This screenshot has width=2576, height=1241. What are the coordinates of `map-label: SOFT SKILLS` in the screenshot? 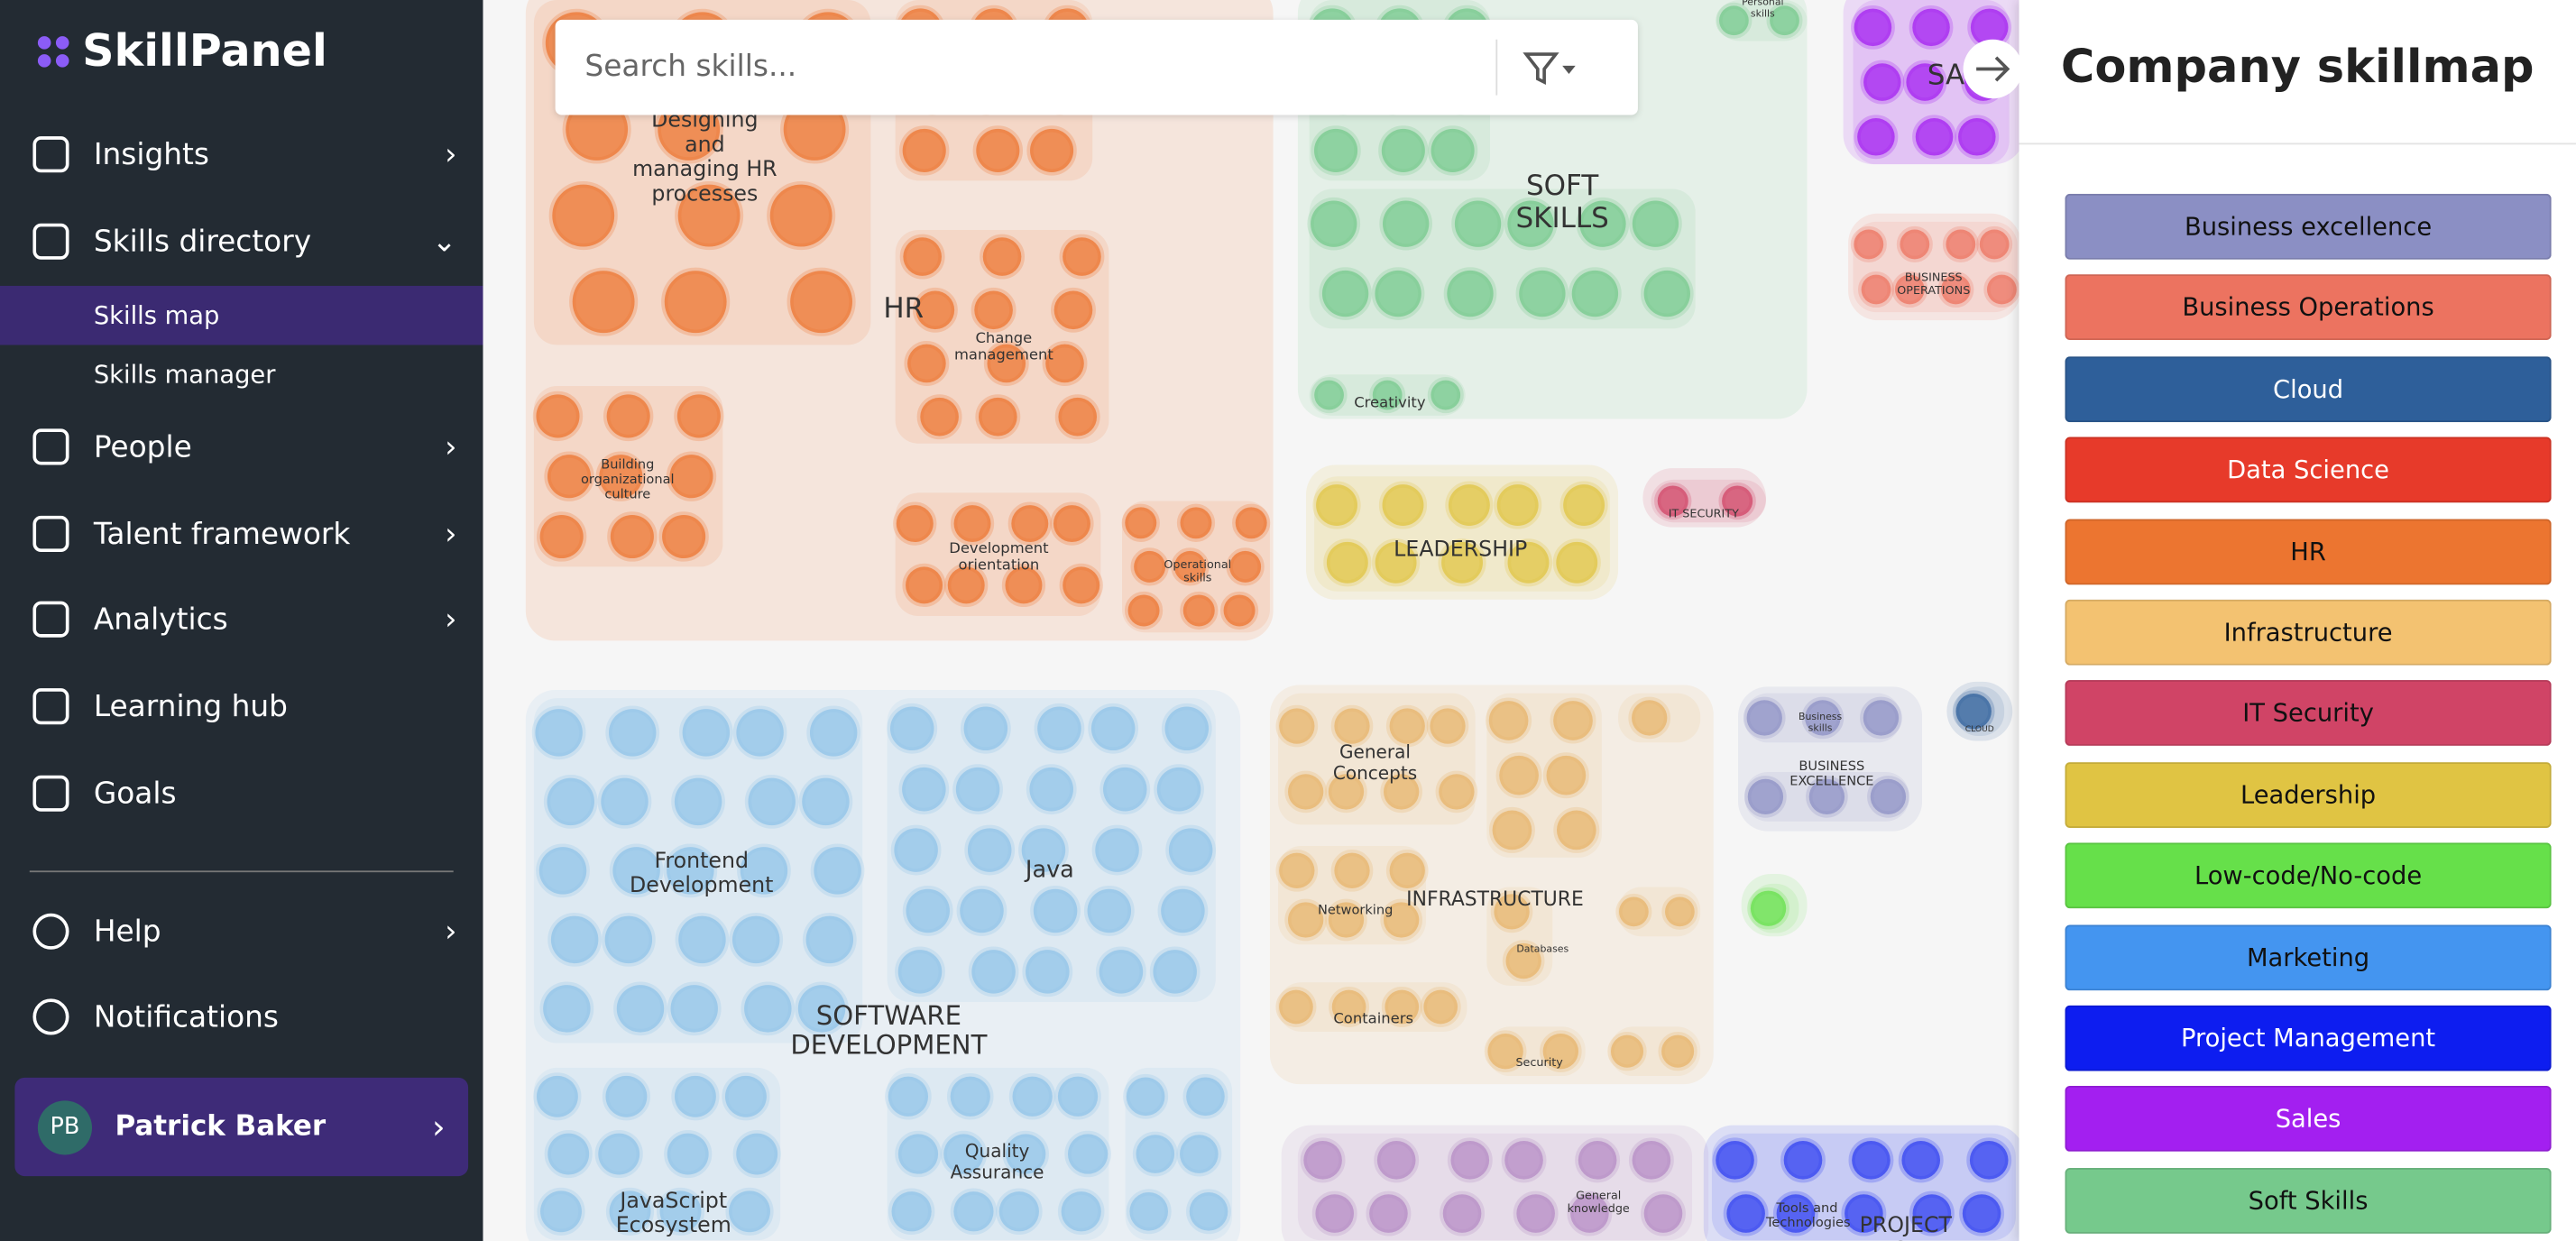 It's located at (1562, 202).